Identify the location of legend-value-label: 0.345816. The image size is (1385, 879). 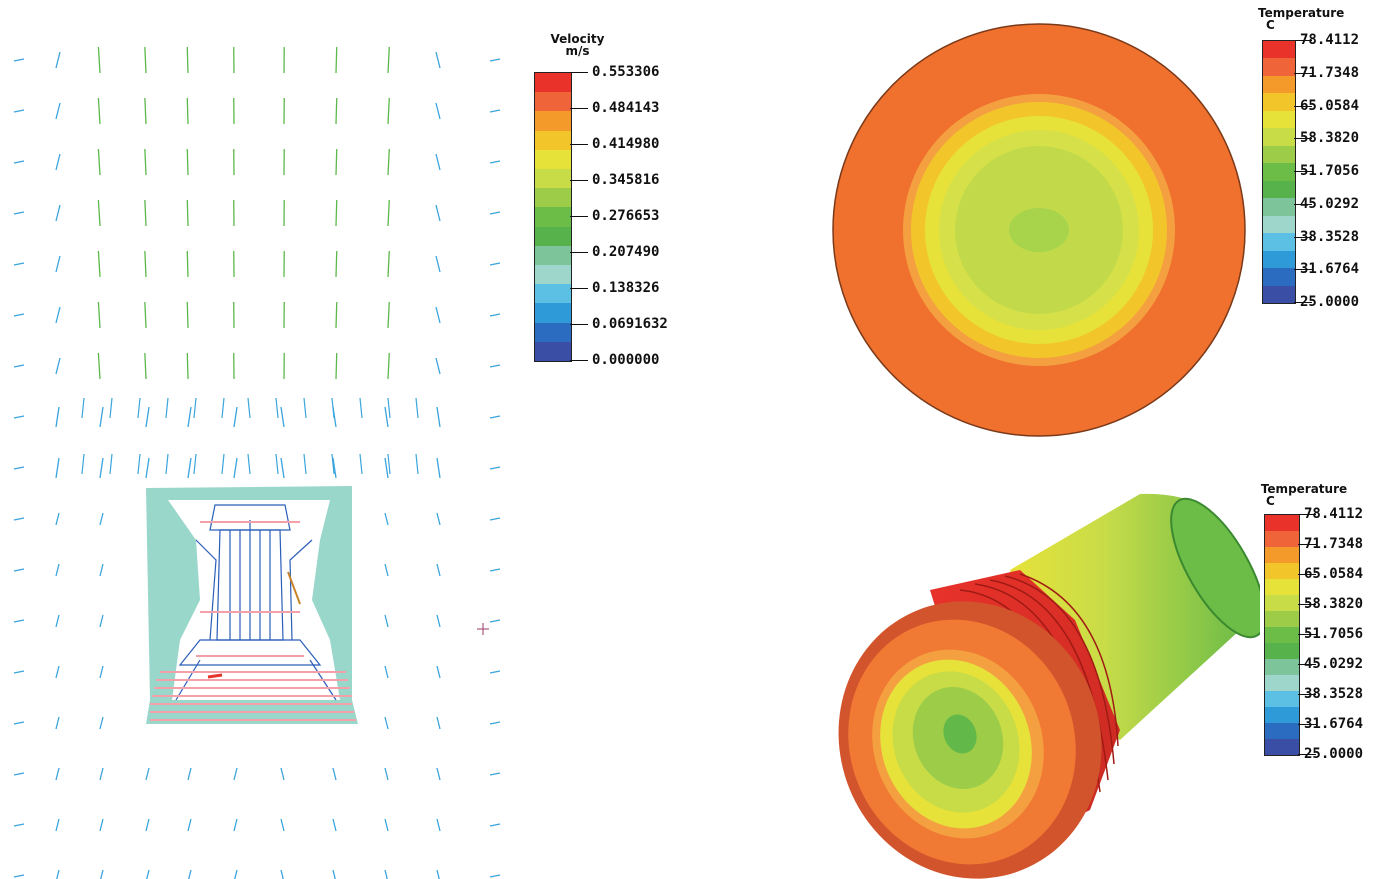
(626, 180).